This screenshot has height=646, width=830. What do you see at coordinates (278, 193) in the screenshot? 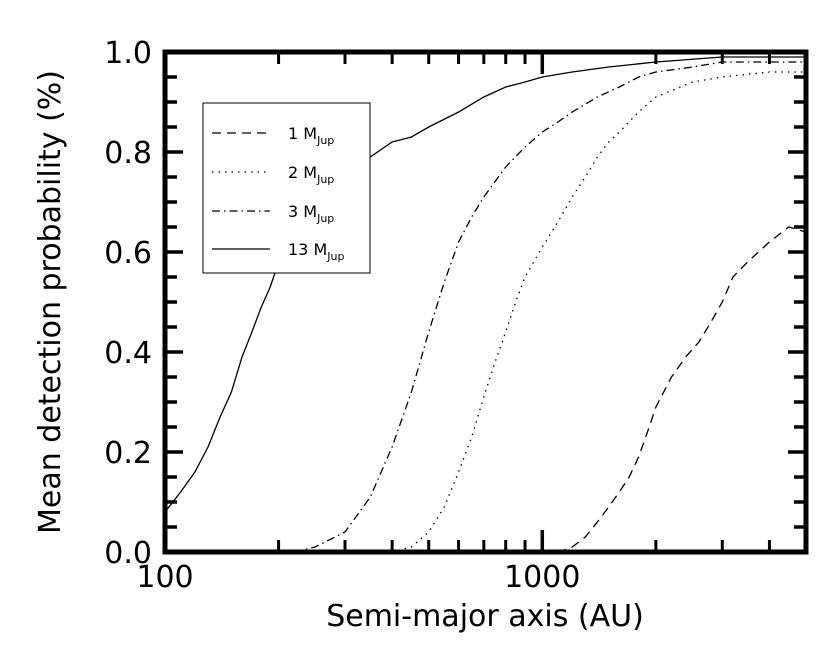
I see `legend-entries: 1 MJup 2 MJup 3 MJup 13 MJup` at bounding box center [278, 193].